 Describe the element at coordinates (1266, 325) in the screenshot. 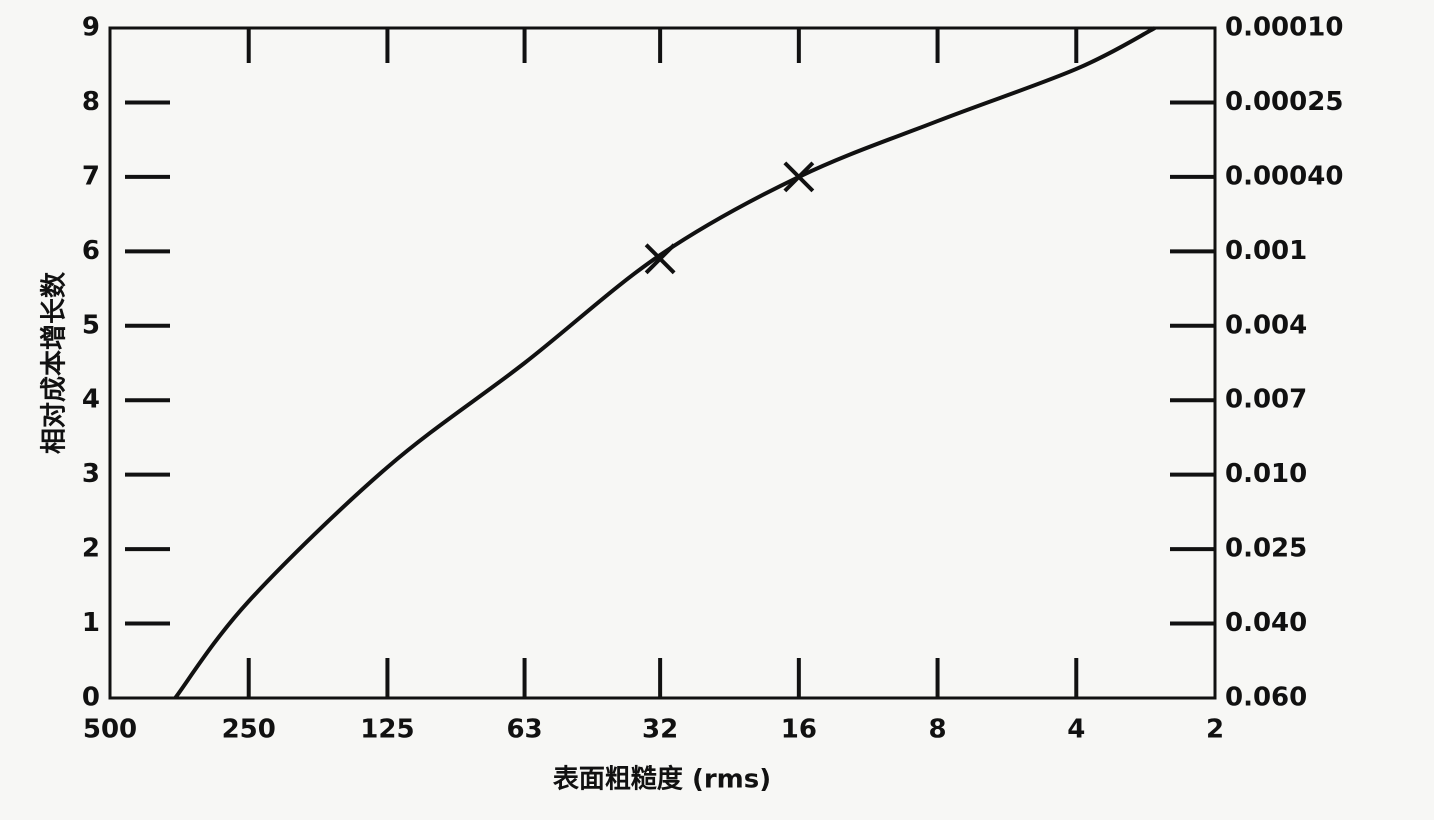

I see `y2-tick-label: 0.004` at that location.